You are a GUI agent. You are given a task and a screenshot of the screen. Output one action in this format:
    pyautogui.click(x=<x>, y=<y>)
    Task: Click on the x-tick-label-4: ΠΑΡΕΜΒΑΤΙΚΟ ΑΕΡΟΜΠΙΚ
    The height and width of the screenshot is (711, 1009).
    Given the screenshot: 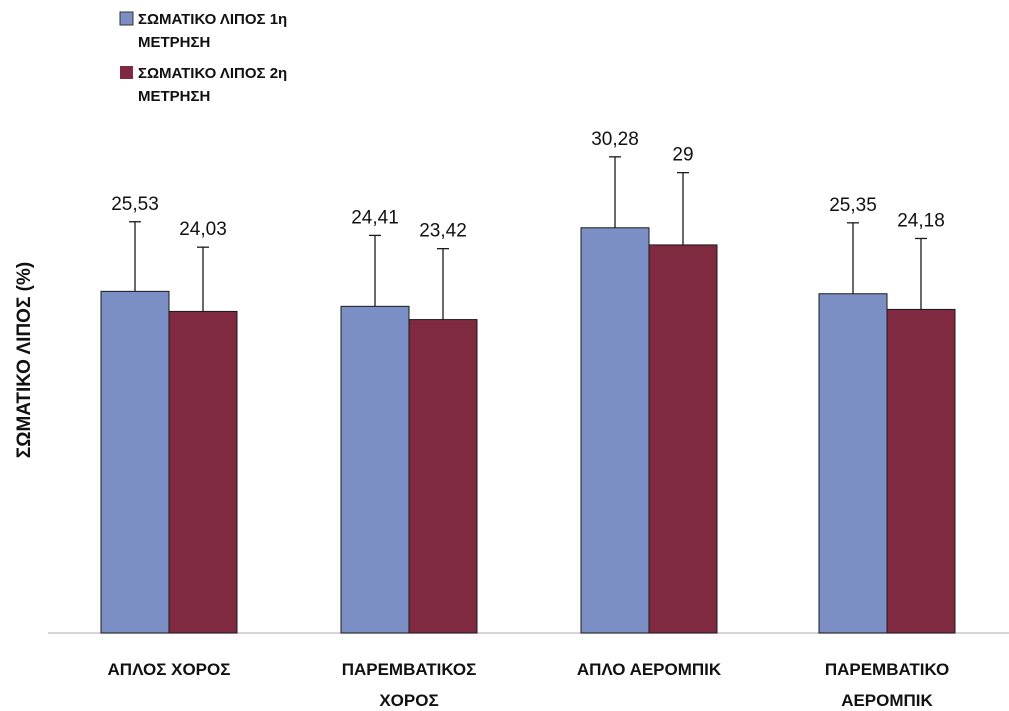 What is the action you would take?
    pyautogui.click(x=887, y=685)
    